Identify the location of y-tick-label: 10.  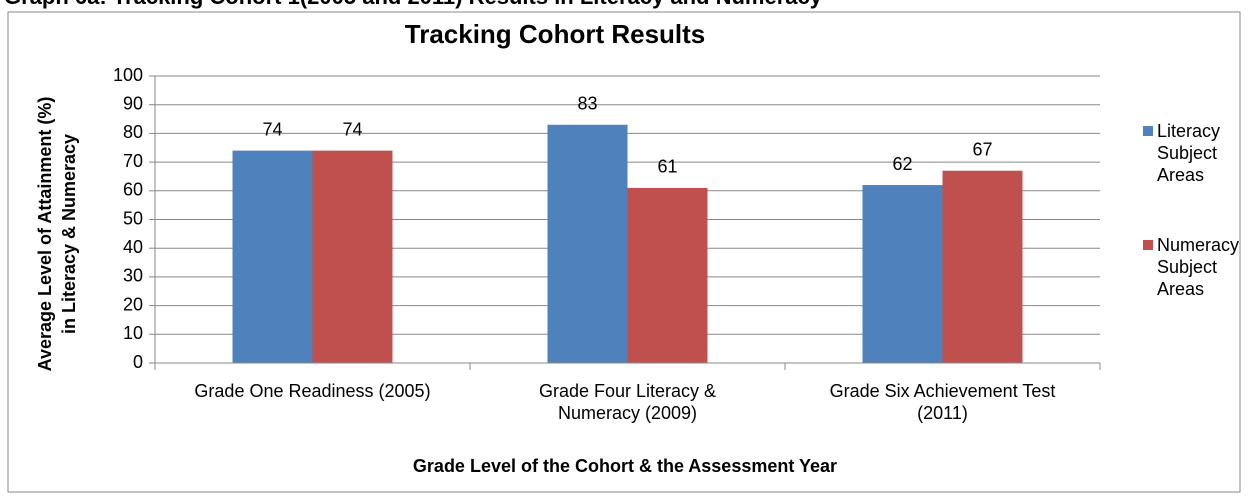
(133, 333).